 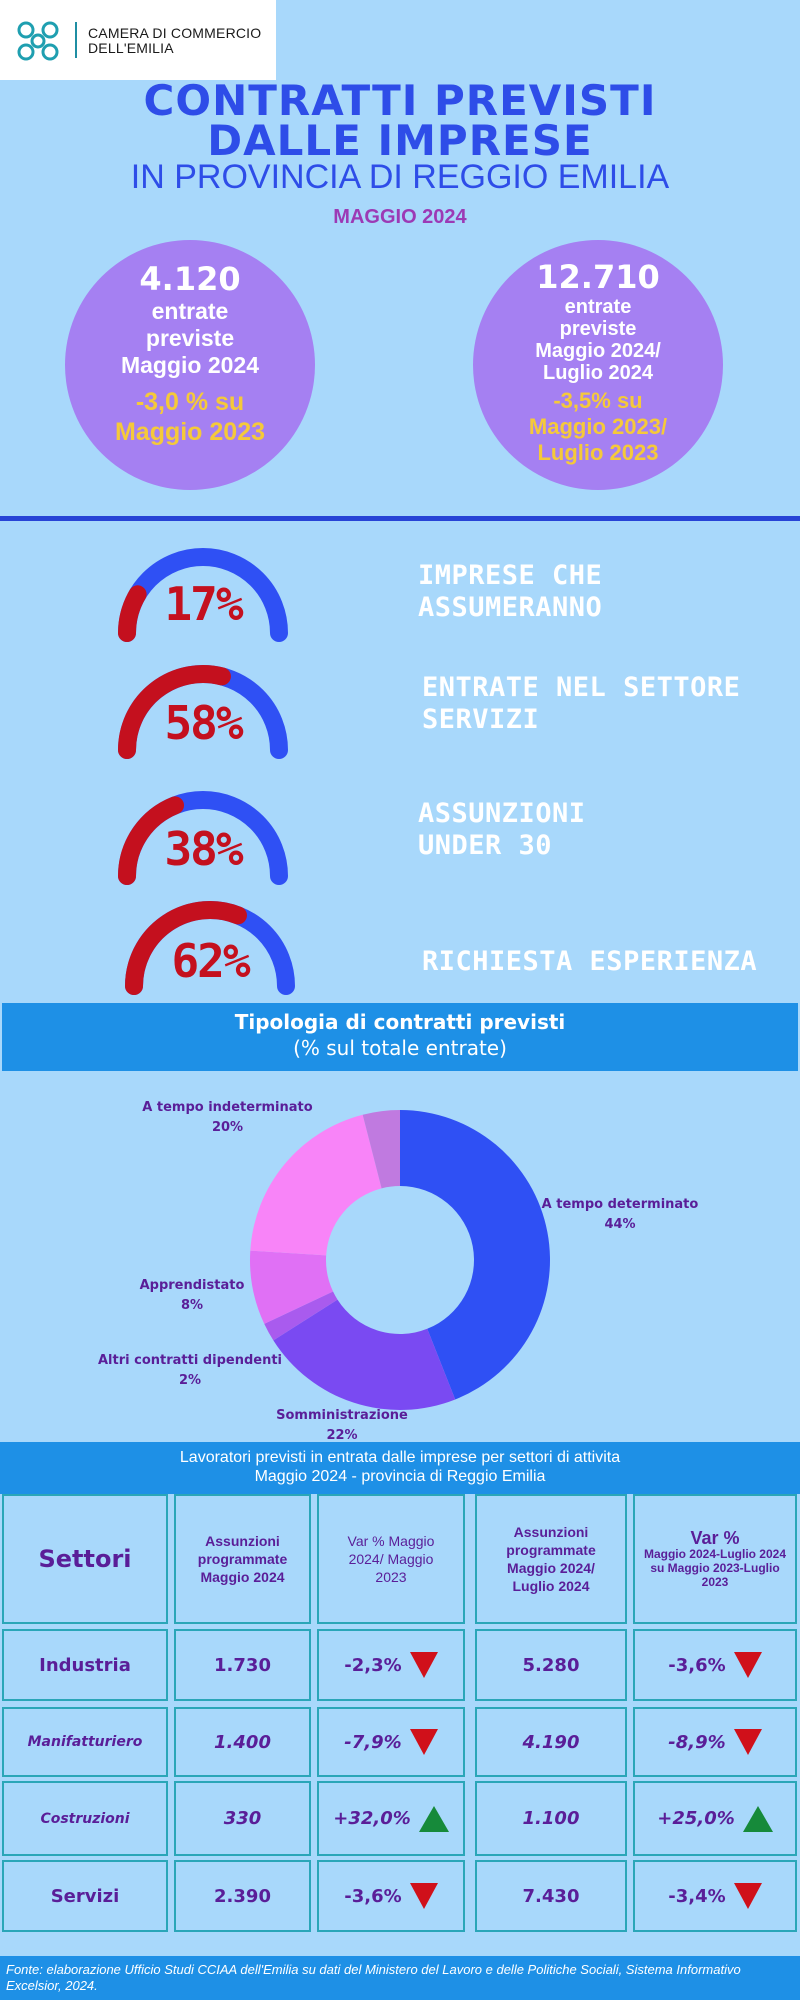 I want to click on row-3-assunzioni-trim: 7.430, so click(x=551, y=1896).